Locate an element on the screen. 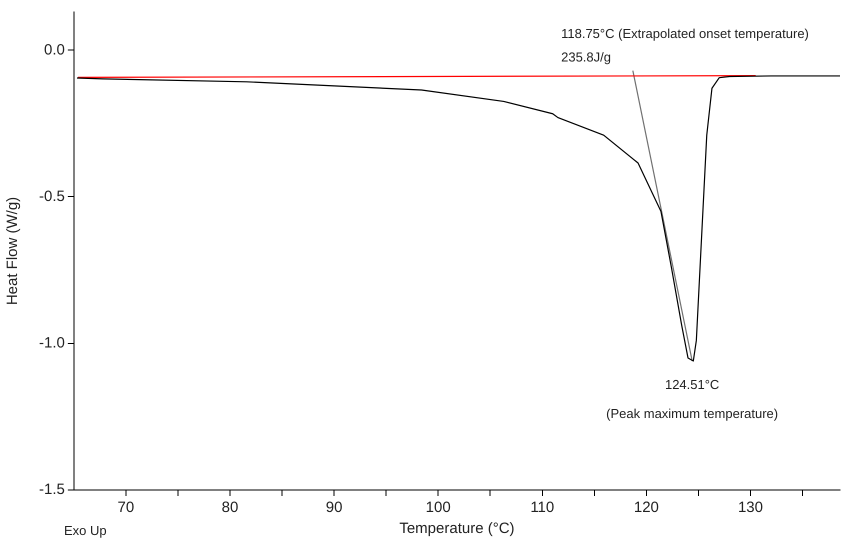  x-tick-label: 80 is located at coordinates (230, 507).